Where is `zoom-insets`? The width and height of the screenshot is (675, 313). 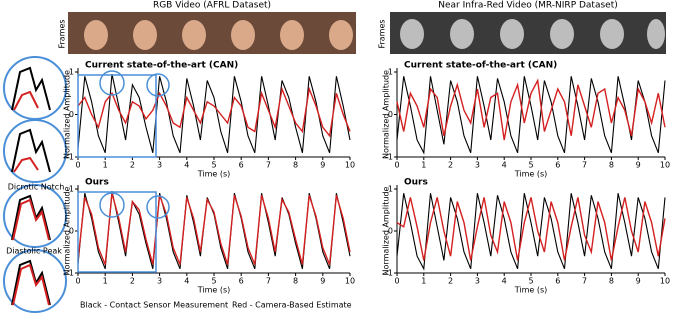
zoom-insets is located at coordinates (35, 184).